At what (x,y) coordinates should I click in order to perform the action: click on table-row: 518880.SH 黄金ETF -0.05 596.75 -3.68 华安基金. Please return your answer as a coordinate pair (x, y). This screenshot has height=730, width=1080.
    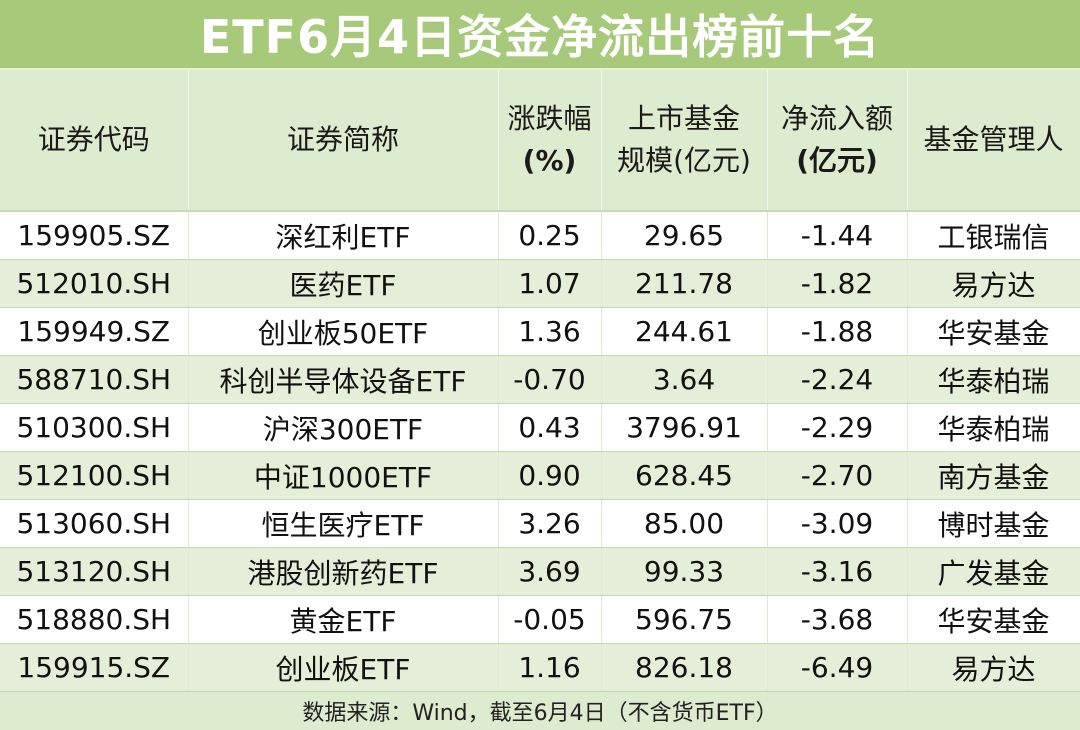
    Looking at the image, I should click on (540, 619).